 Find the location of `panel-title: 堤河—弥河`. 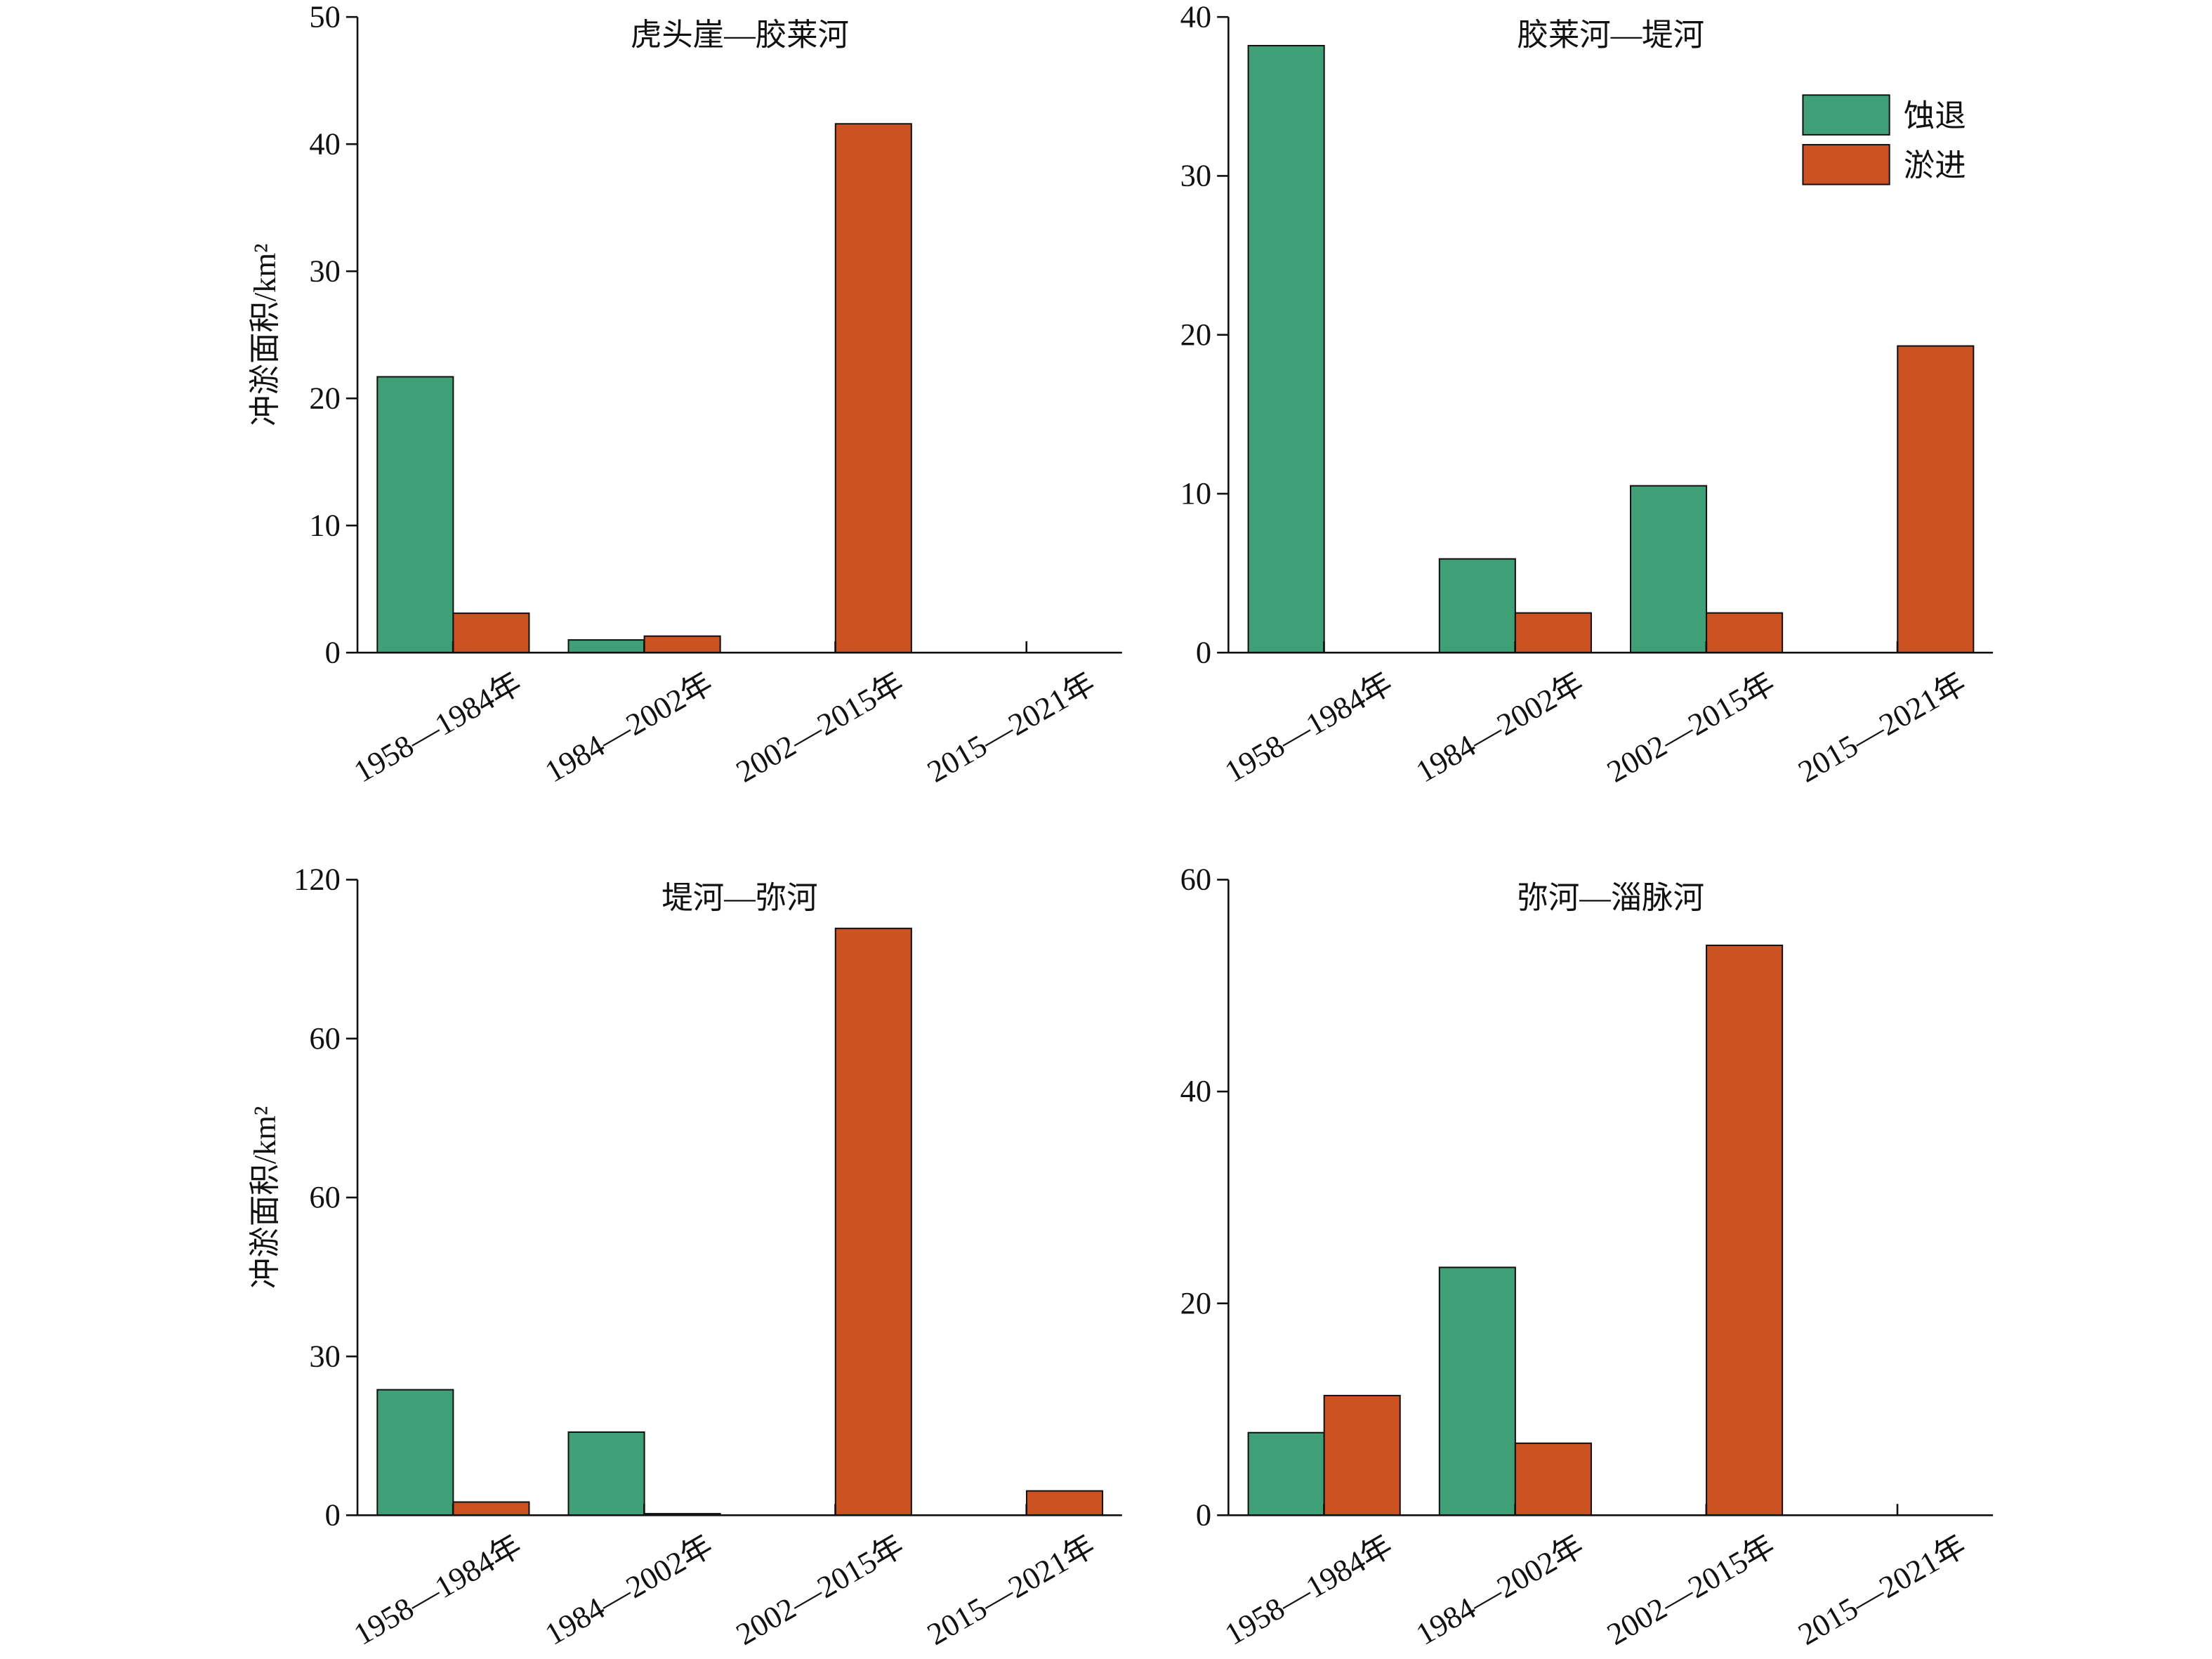

panel-title: 堤河—弥河 is located at coordinates (739, 898).